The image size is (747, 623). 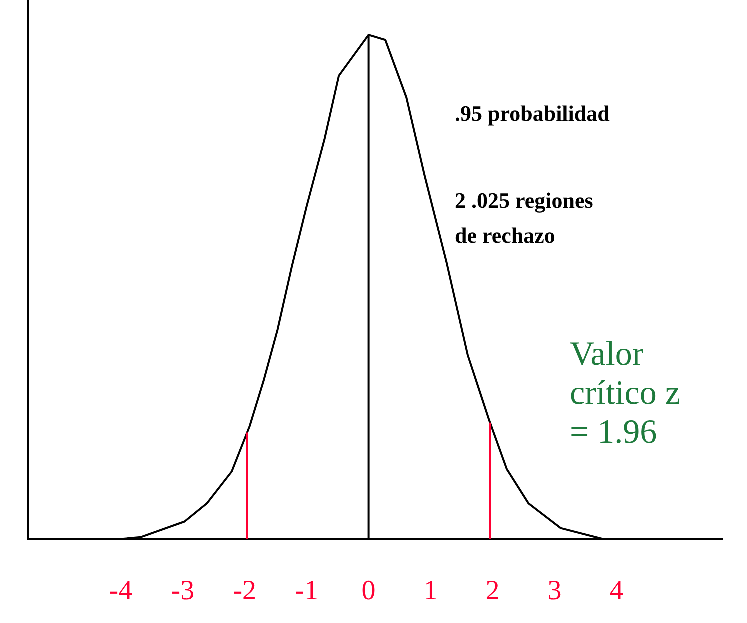 I want to click on x-tick-label: -2, so click(x=245, y=591).